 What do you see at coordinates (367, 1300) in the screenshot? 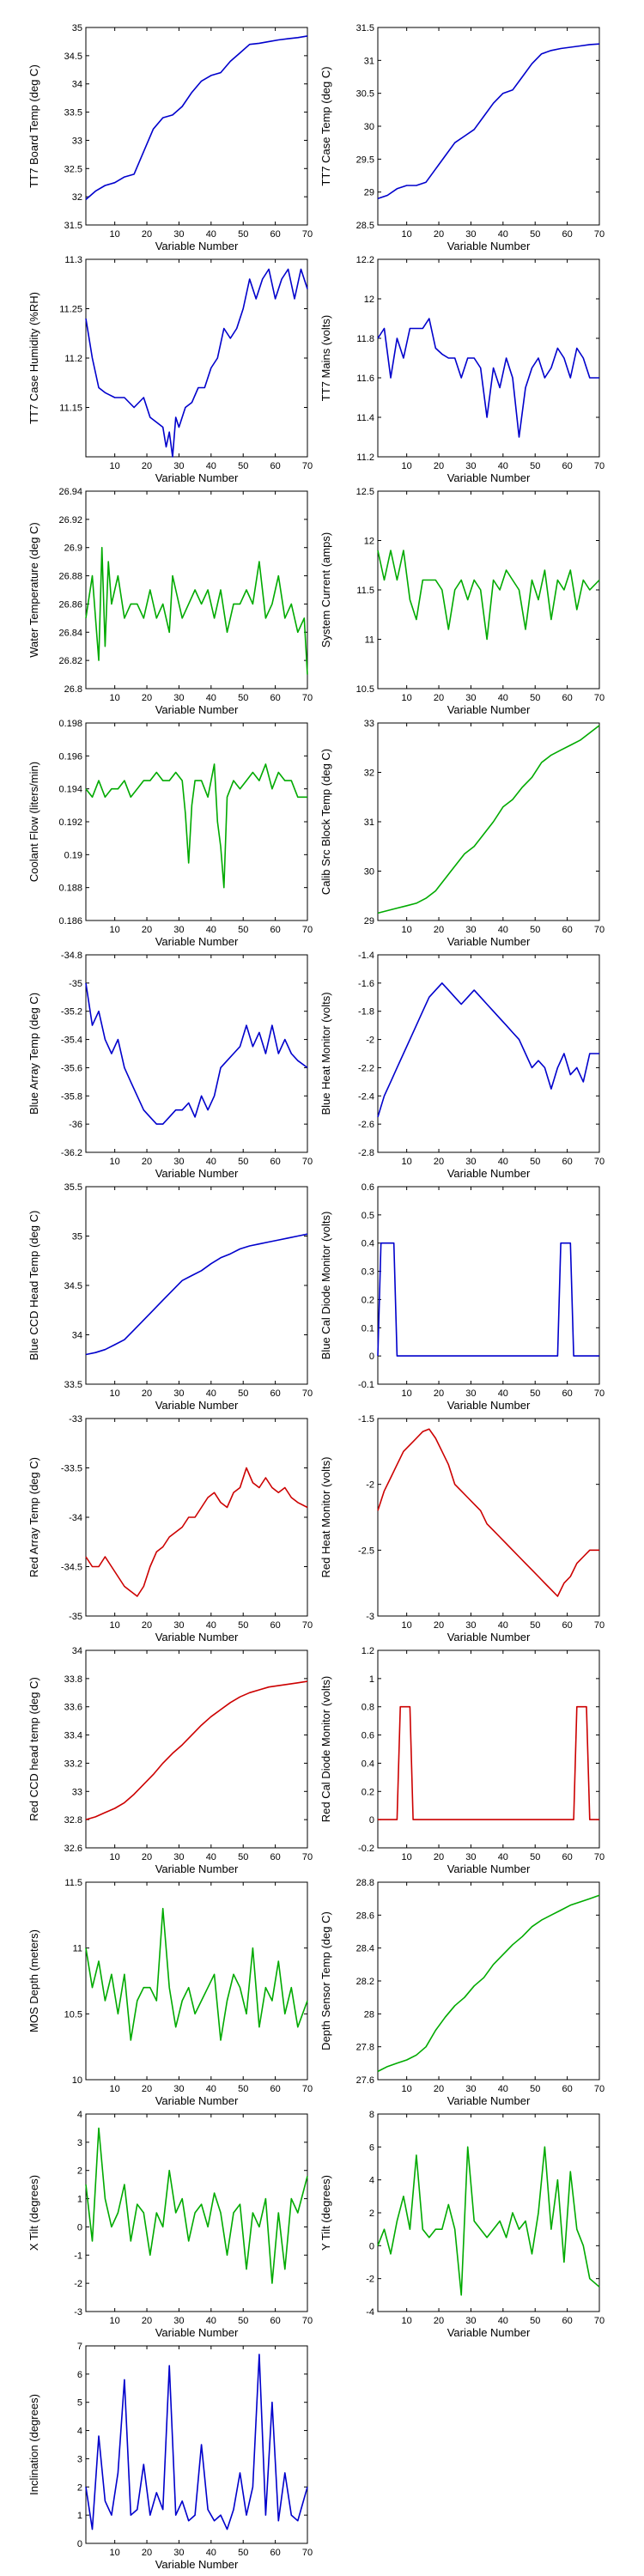
I see `y-tick-label: 0.2` at bounding box center [367, 1300].